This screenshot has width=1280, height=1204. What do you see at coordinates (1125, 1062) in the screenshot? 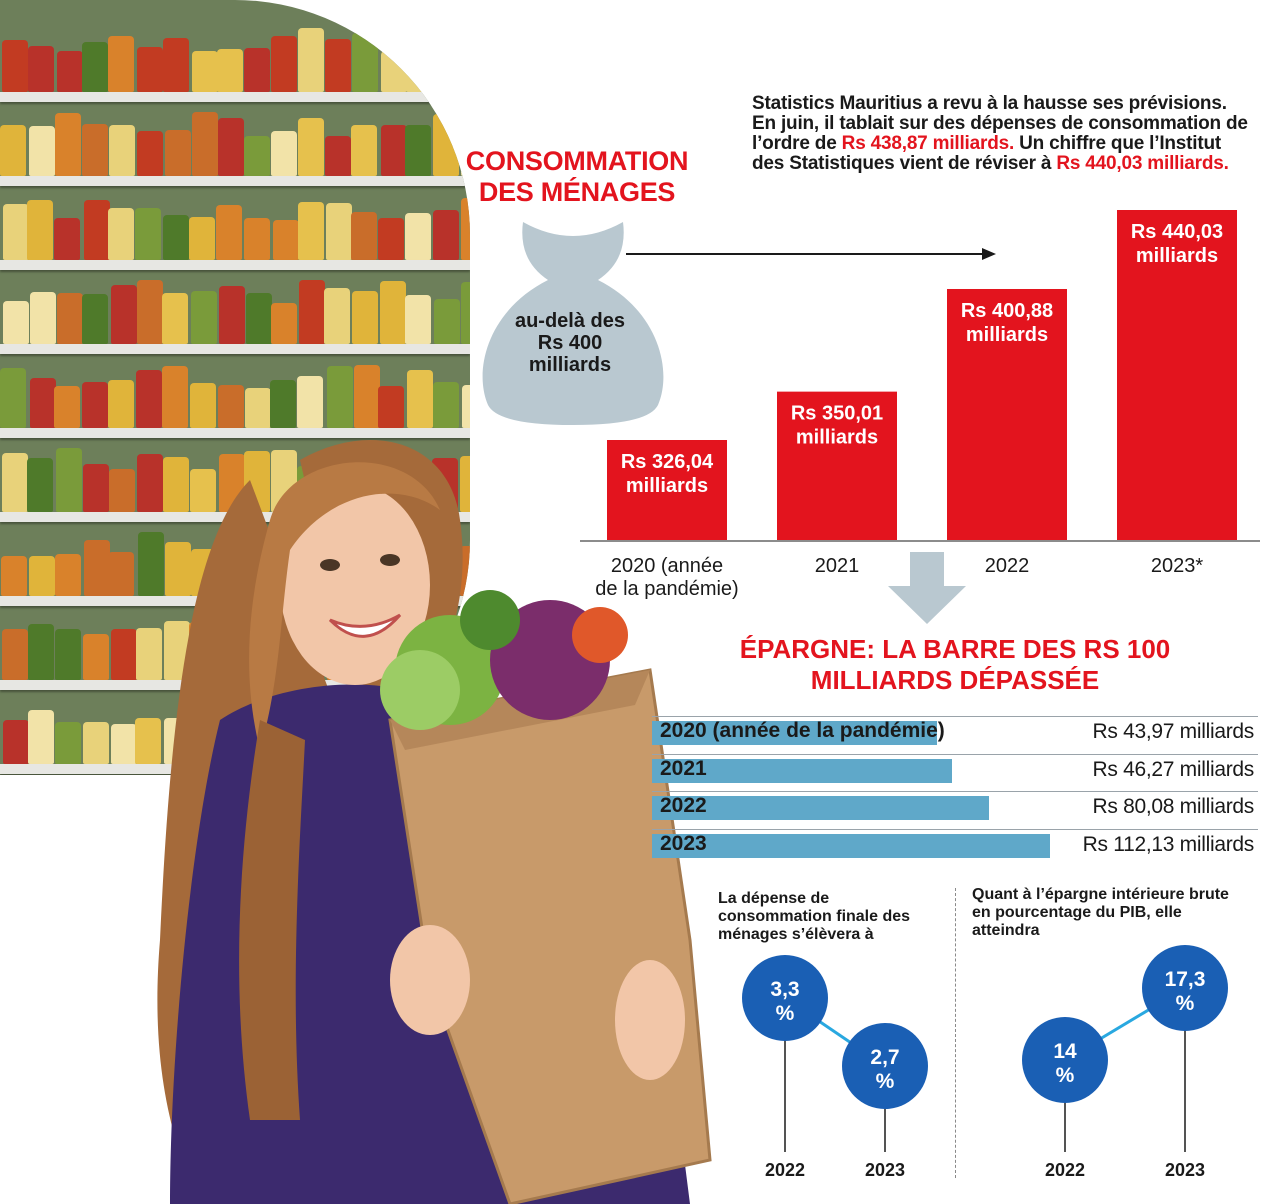
I see `savings-gdp-chart: 14% 2022 17,3% 2023` at bounding box center [1125, 1062].